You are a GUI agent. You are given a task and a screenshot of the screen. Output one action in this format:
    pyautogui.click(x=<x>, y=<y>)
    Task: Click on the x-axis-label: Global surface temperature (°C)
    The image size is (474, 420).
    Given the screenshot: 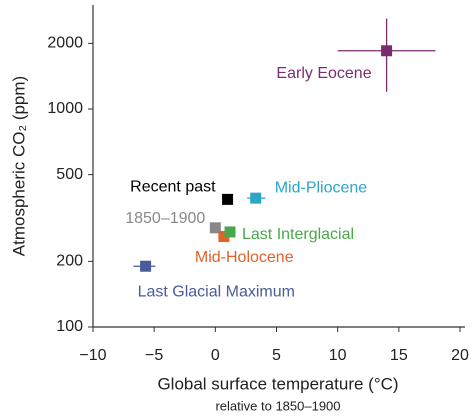 What is the action you would take?
    pyautogui.click(x=277, y=383)
    